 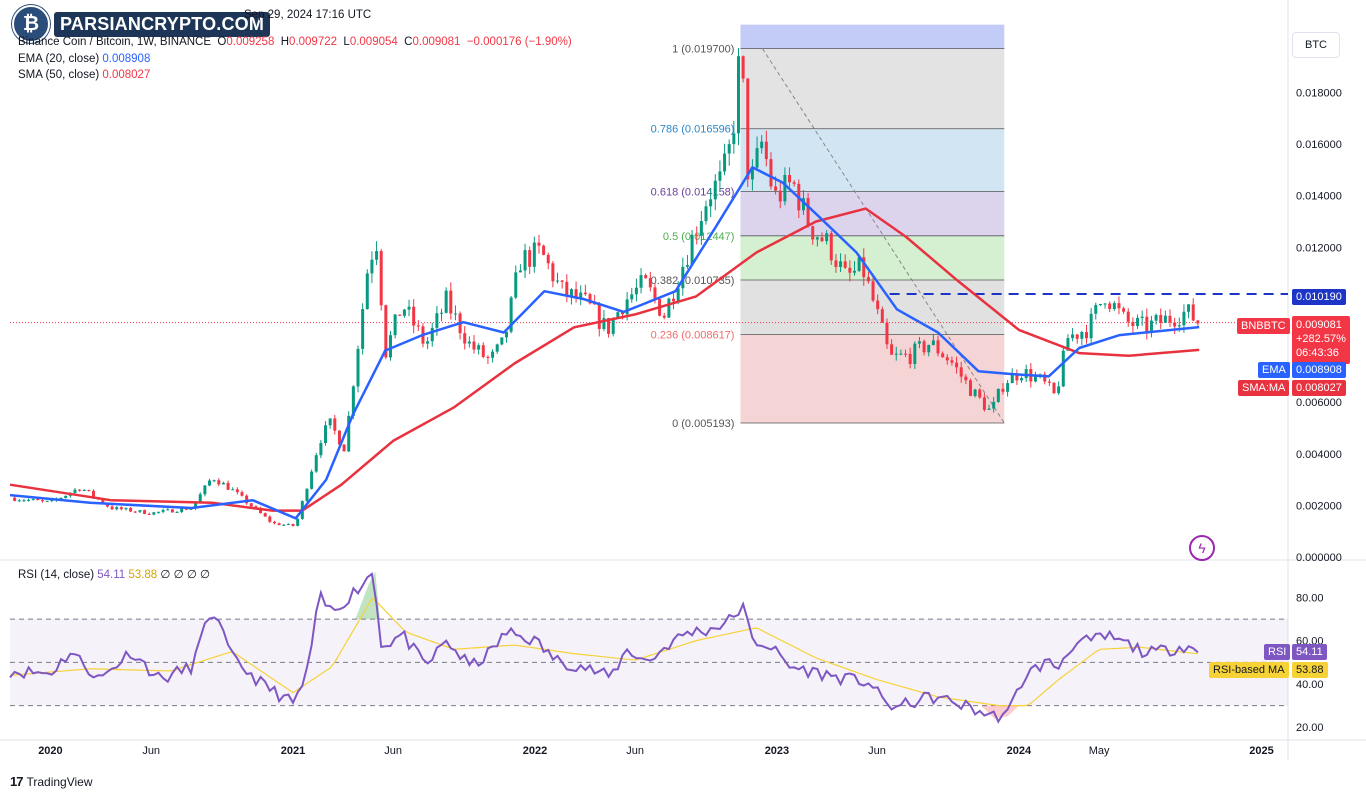 What do you see at coordinates (1321, 339) in the screenshot?
I see `last-change: +282.57%` at bounding box center [1321, 339].